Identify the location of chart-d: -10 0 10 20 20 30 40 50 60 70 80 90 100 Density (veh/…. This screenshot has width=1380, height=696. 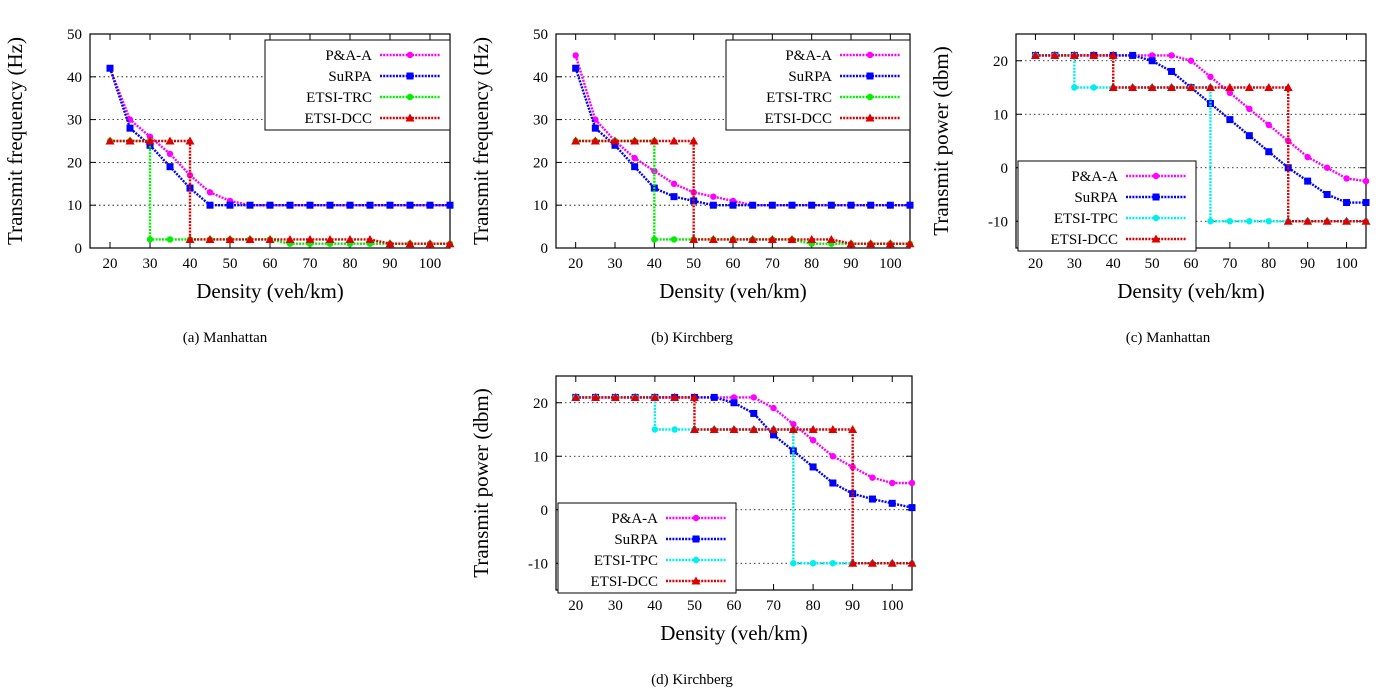
(693, 510).